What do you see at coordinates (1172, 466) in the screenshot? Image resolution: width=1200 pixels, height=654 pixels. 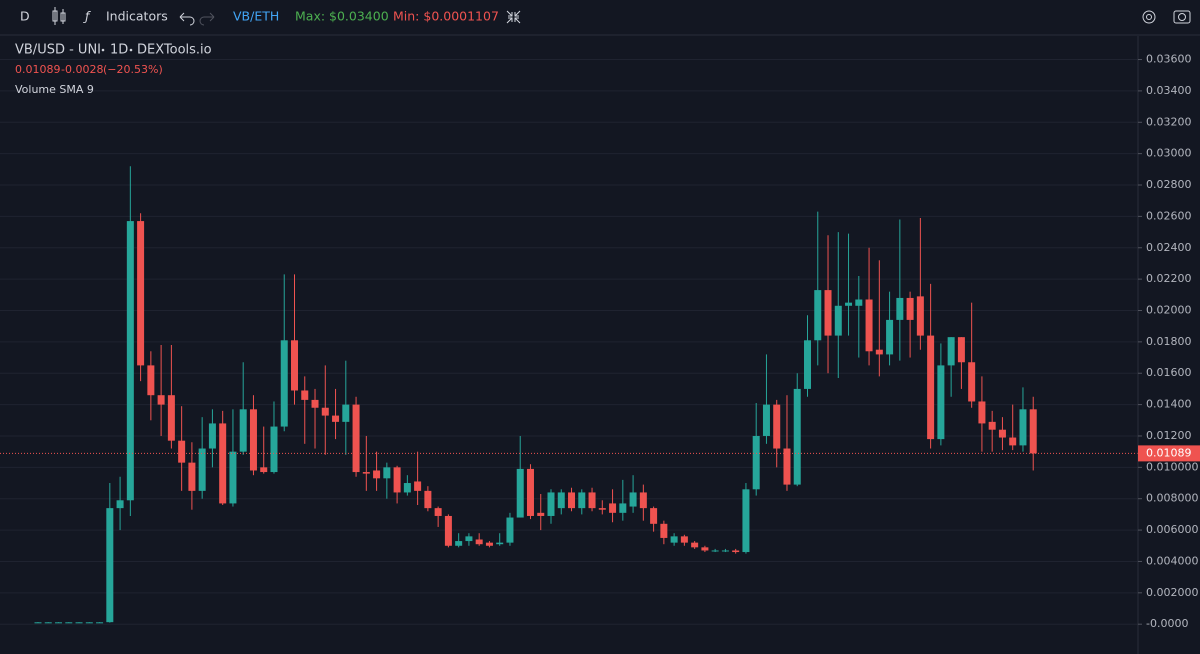 I see `y-tick-label: 0.010000` at bounding box center [1172, 466].